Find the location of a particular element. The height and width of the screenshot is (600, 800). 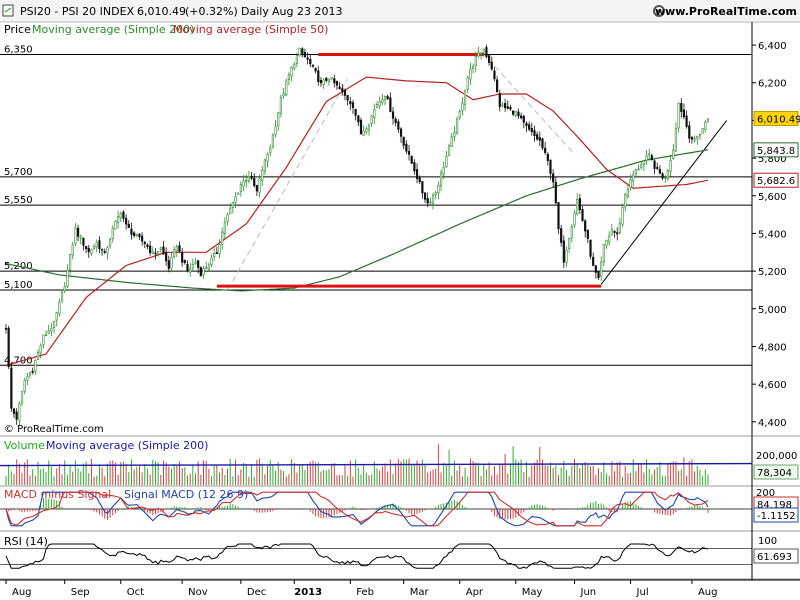

gear-icon-hub is located at coordinates (659, 11).